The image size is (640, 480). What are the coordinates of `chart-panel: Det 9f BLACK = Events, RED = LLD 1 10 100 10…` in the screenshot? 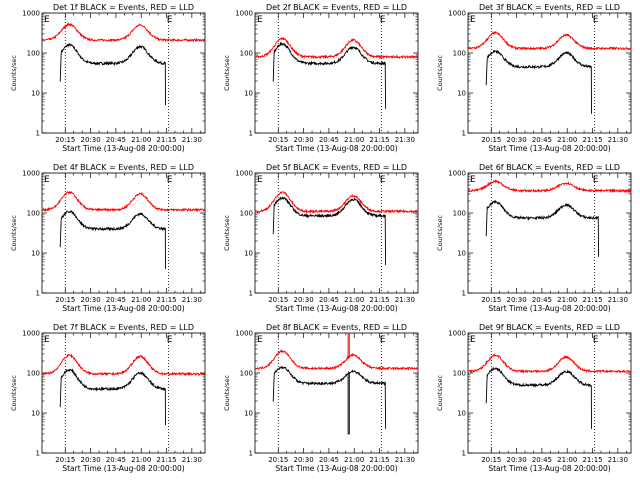 It's located at (534, 398).